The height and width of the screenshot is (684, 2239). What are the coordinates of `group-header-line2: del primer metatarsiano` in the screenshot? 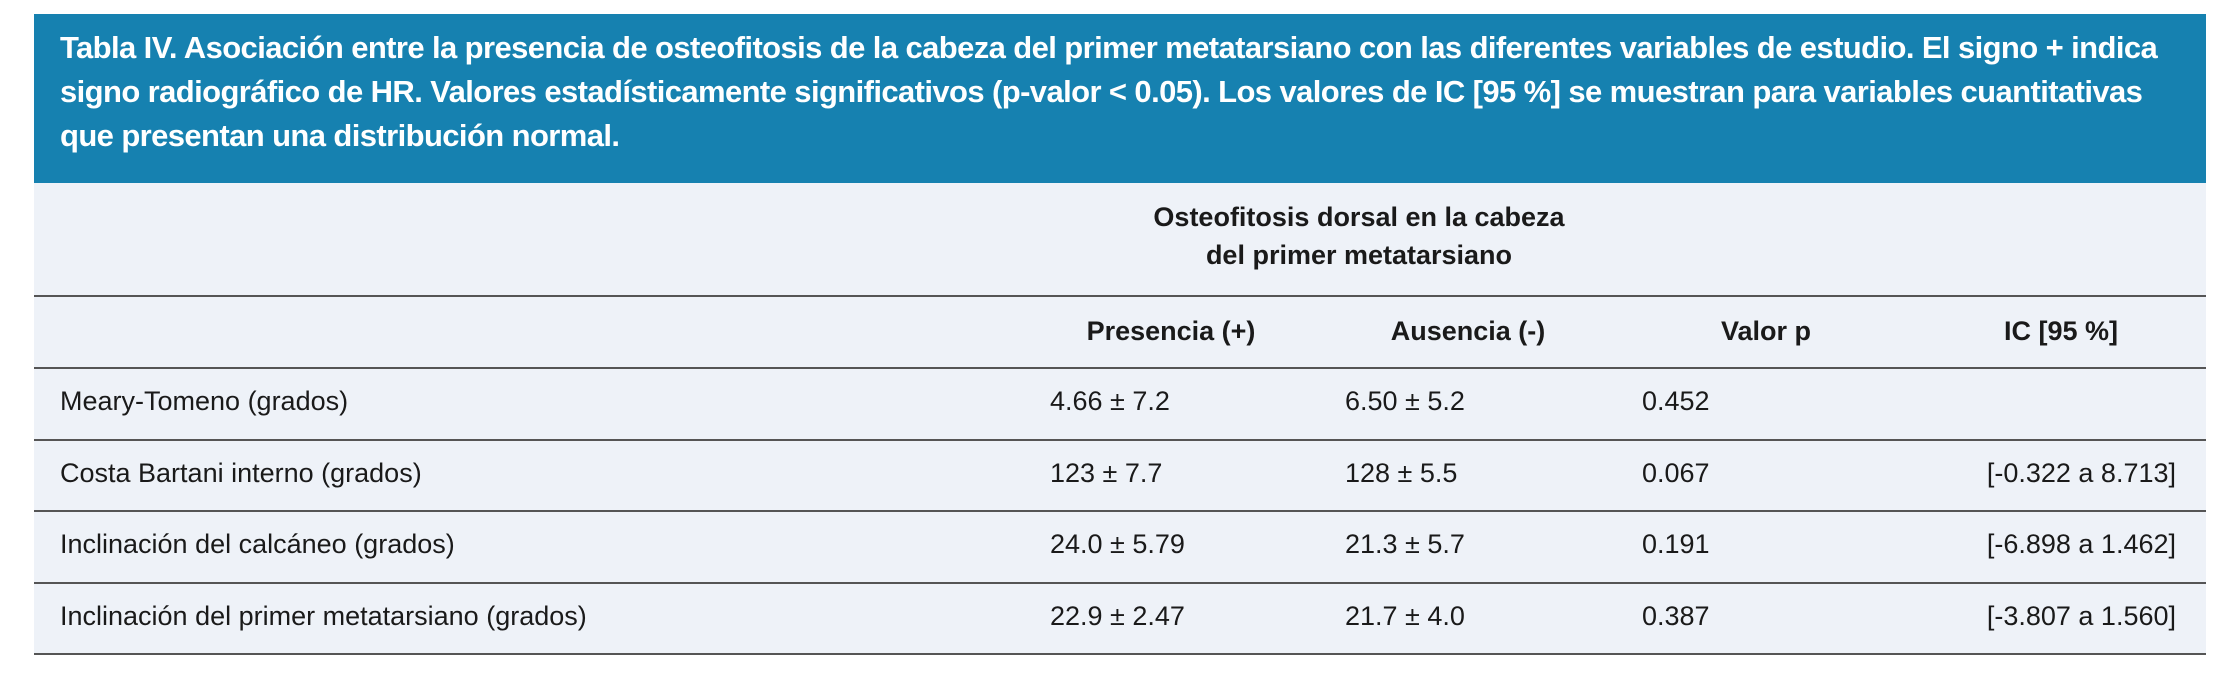 It's located at (1359, 255).